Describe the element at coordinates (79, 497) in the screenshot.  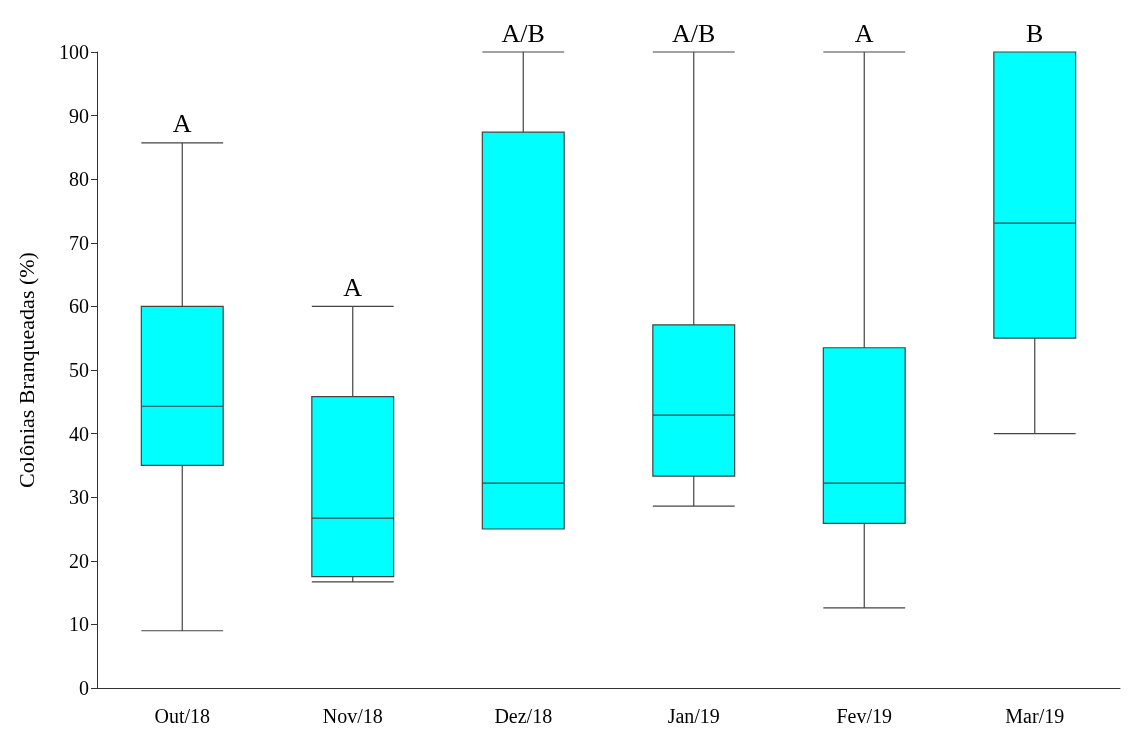
I see `y-tick-label: 30` at that location.